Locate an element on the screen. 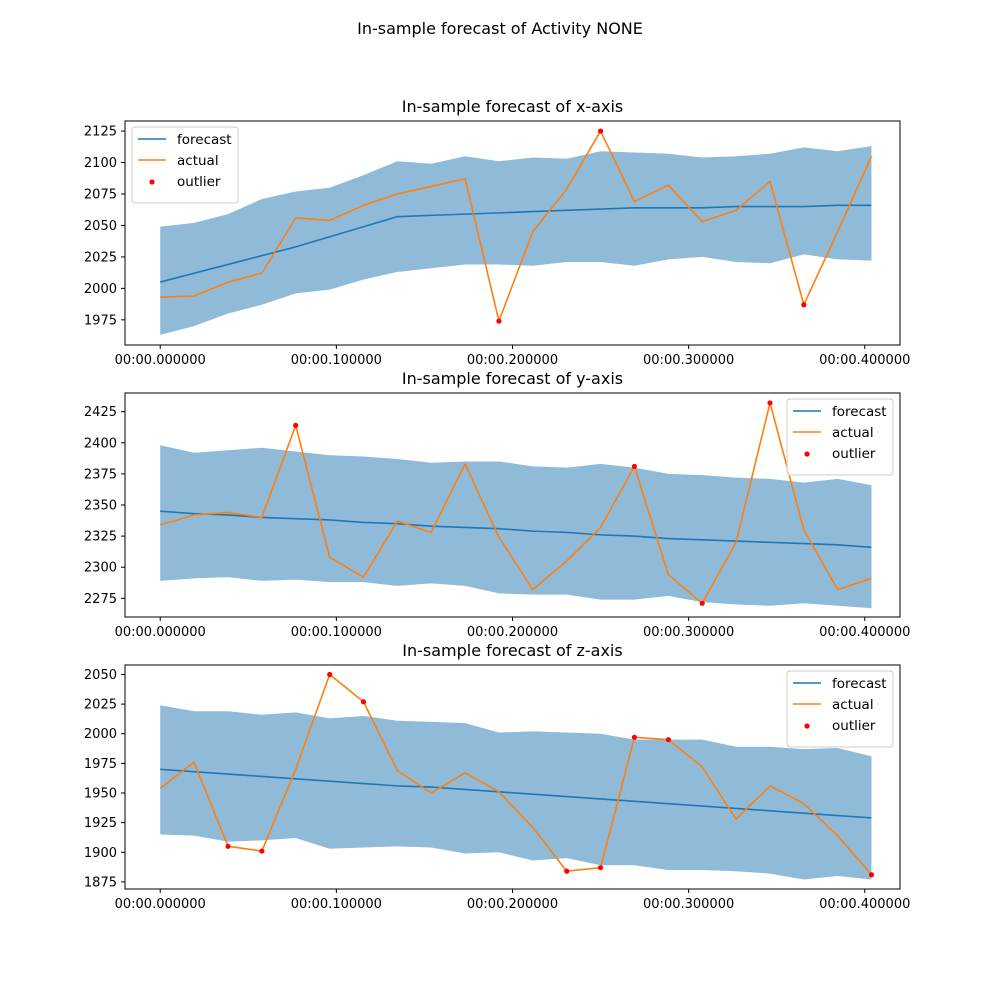  subplot-title: In-sample forecast of z-axis is located at coordinates (512, 650).